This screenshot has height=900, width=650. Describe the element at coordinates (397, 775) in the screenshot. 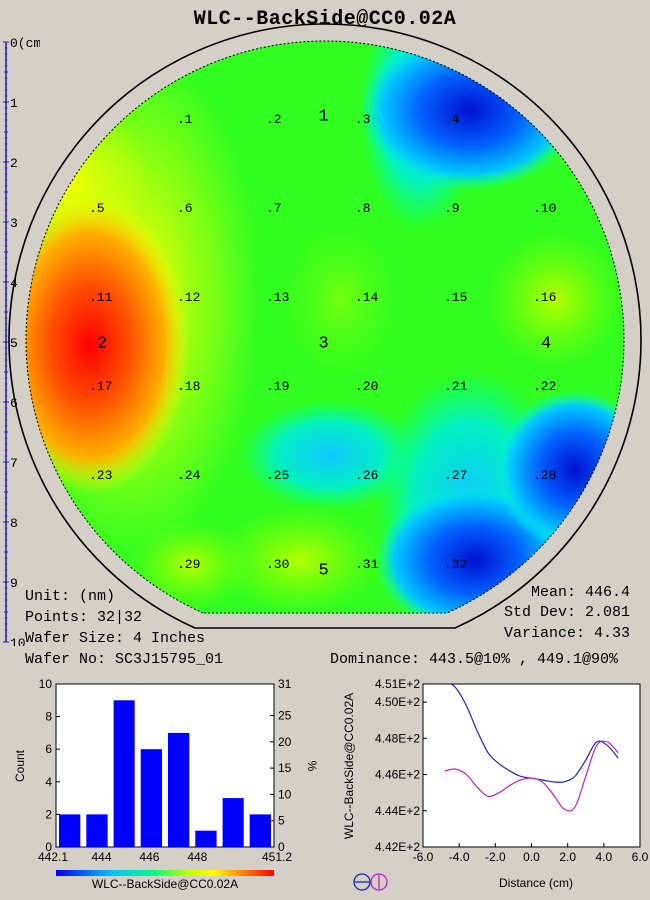

I see `line-y-tick: 4.46E+2` at that location.